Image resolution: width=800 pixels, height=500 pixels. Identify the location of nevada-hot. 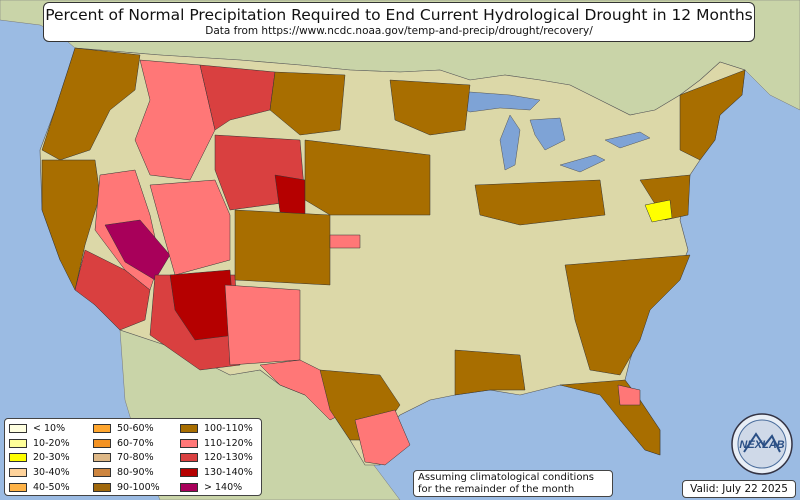
(137, 250).